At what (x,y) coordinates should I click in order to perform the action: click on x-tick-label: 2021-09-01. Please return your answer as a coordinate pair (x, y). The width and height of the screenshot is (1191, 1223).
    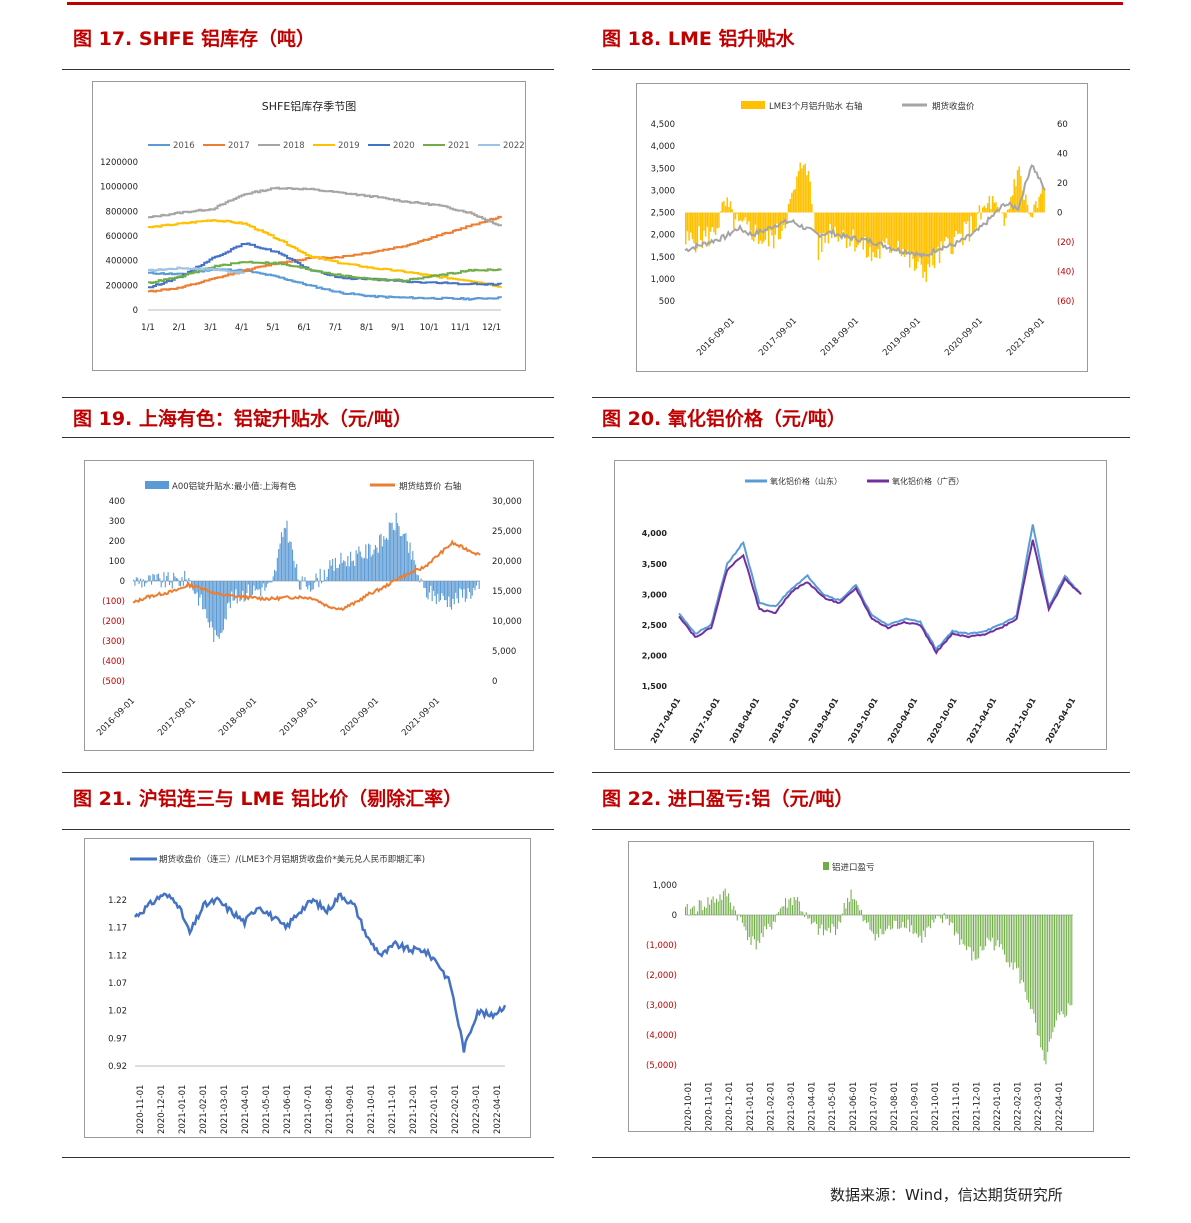
    Looking at the image, I should click on (916, 1106).